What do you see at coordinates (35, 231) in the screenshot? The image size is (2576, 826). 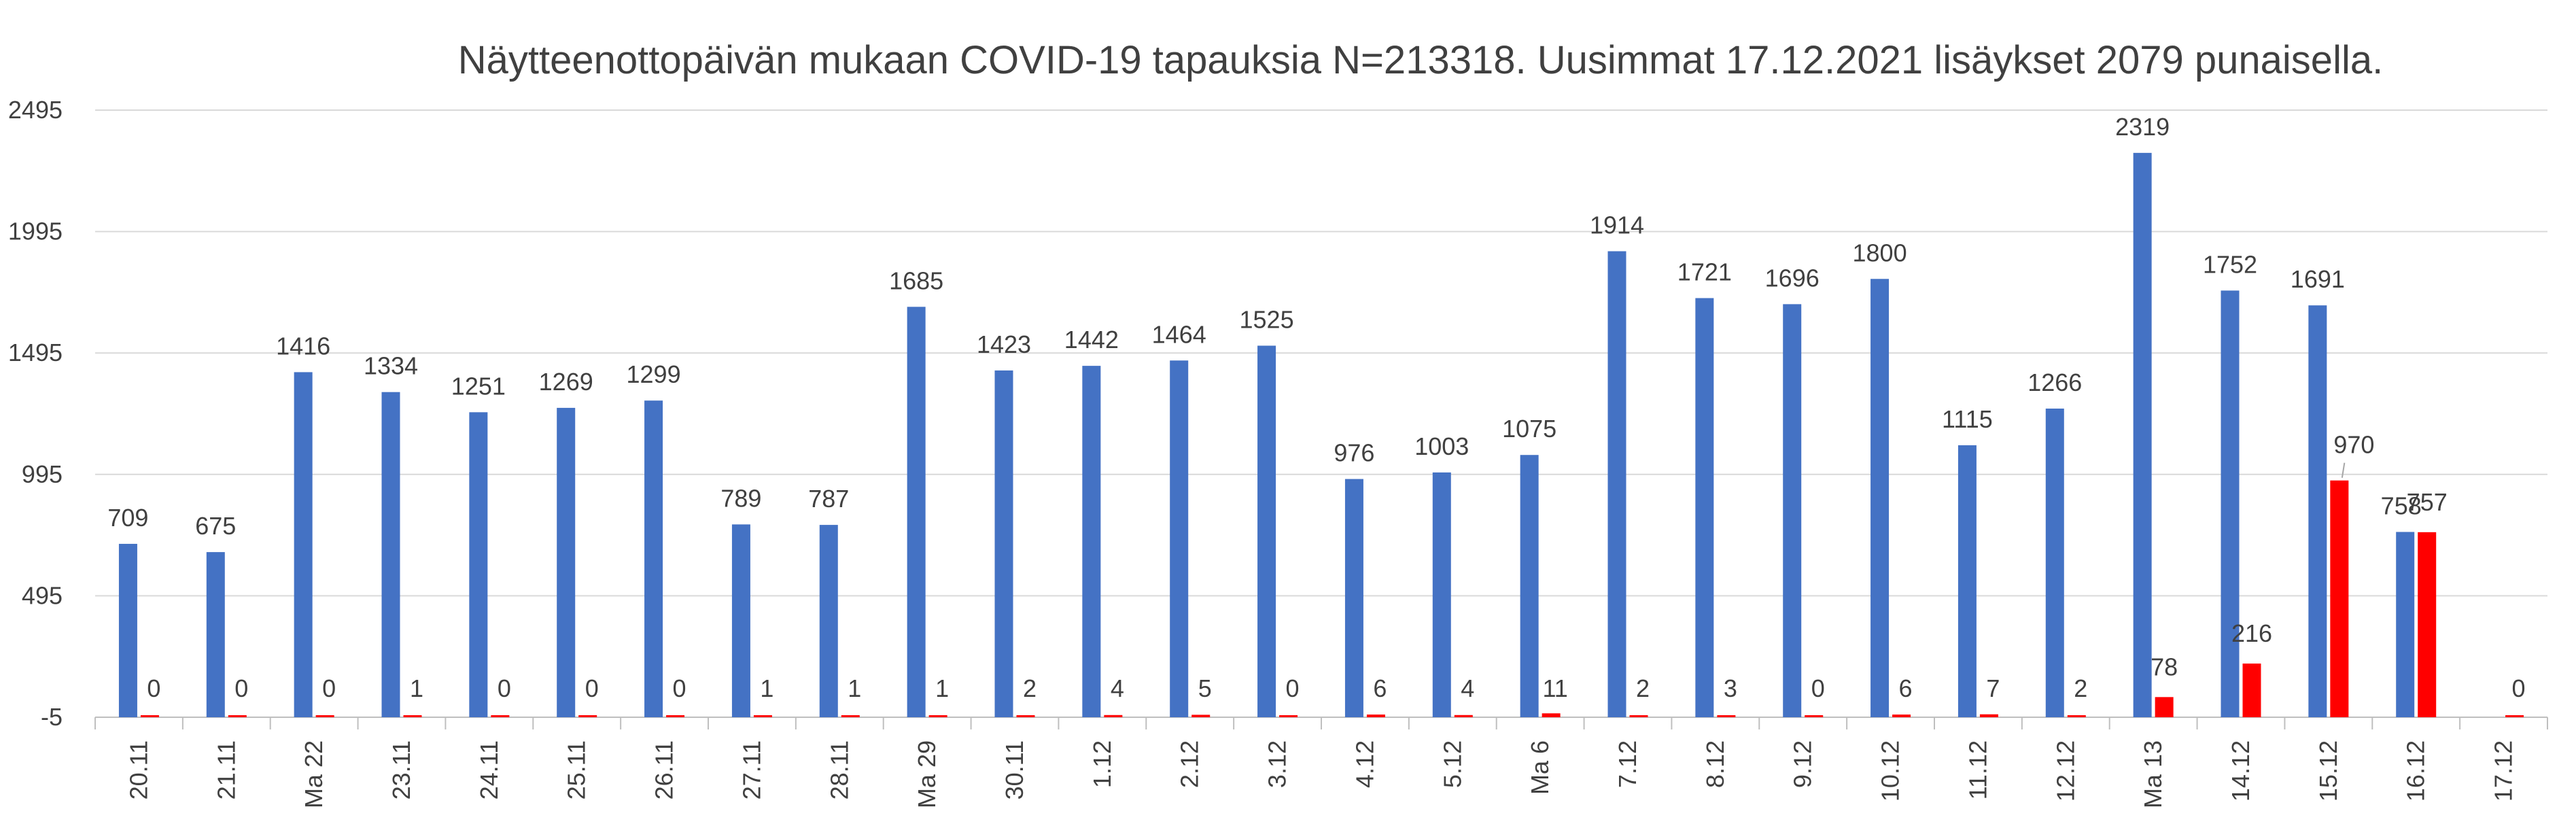 I see `y-tick-label: 1995` at bounding box center [35, 231].